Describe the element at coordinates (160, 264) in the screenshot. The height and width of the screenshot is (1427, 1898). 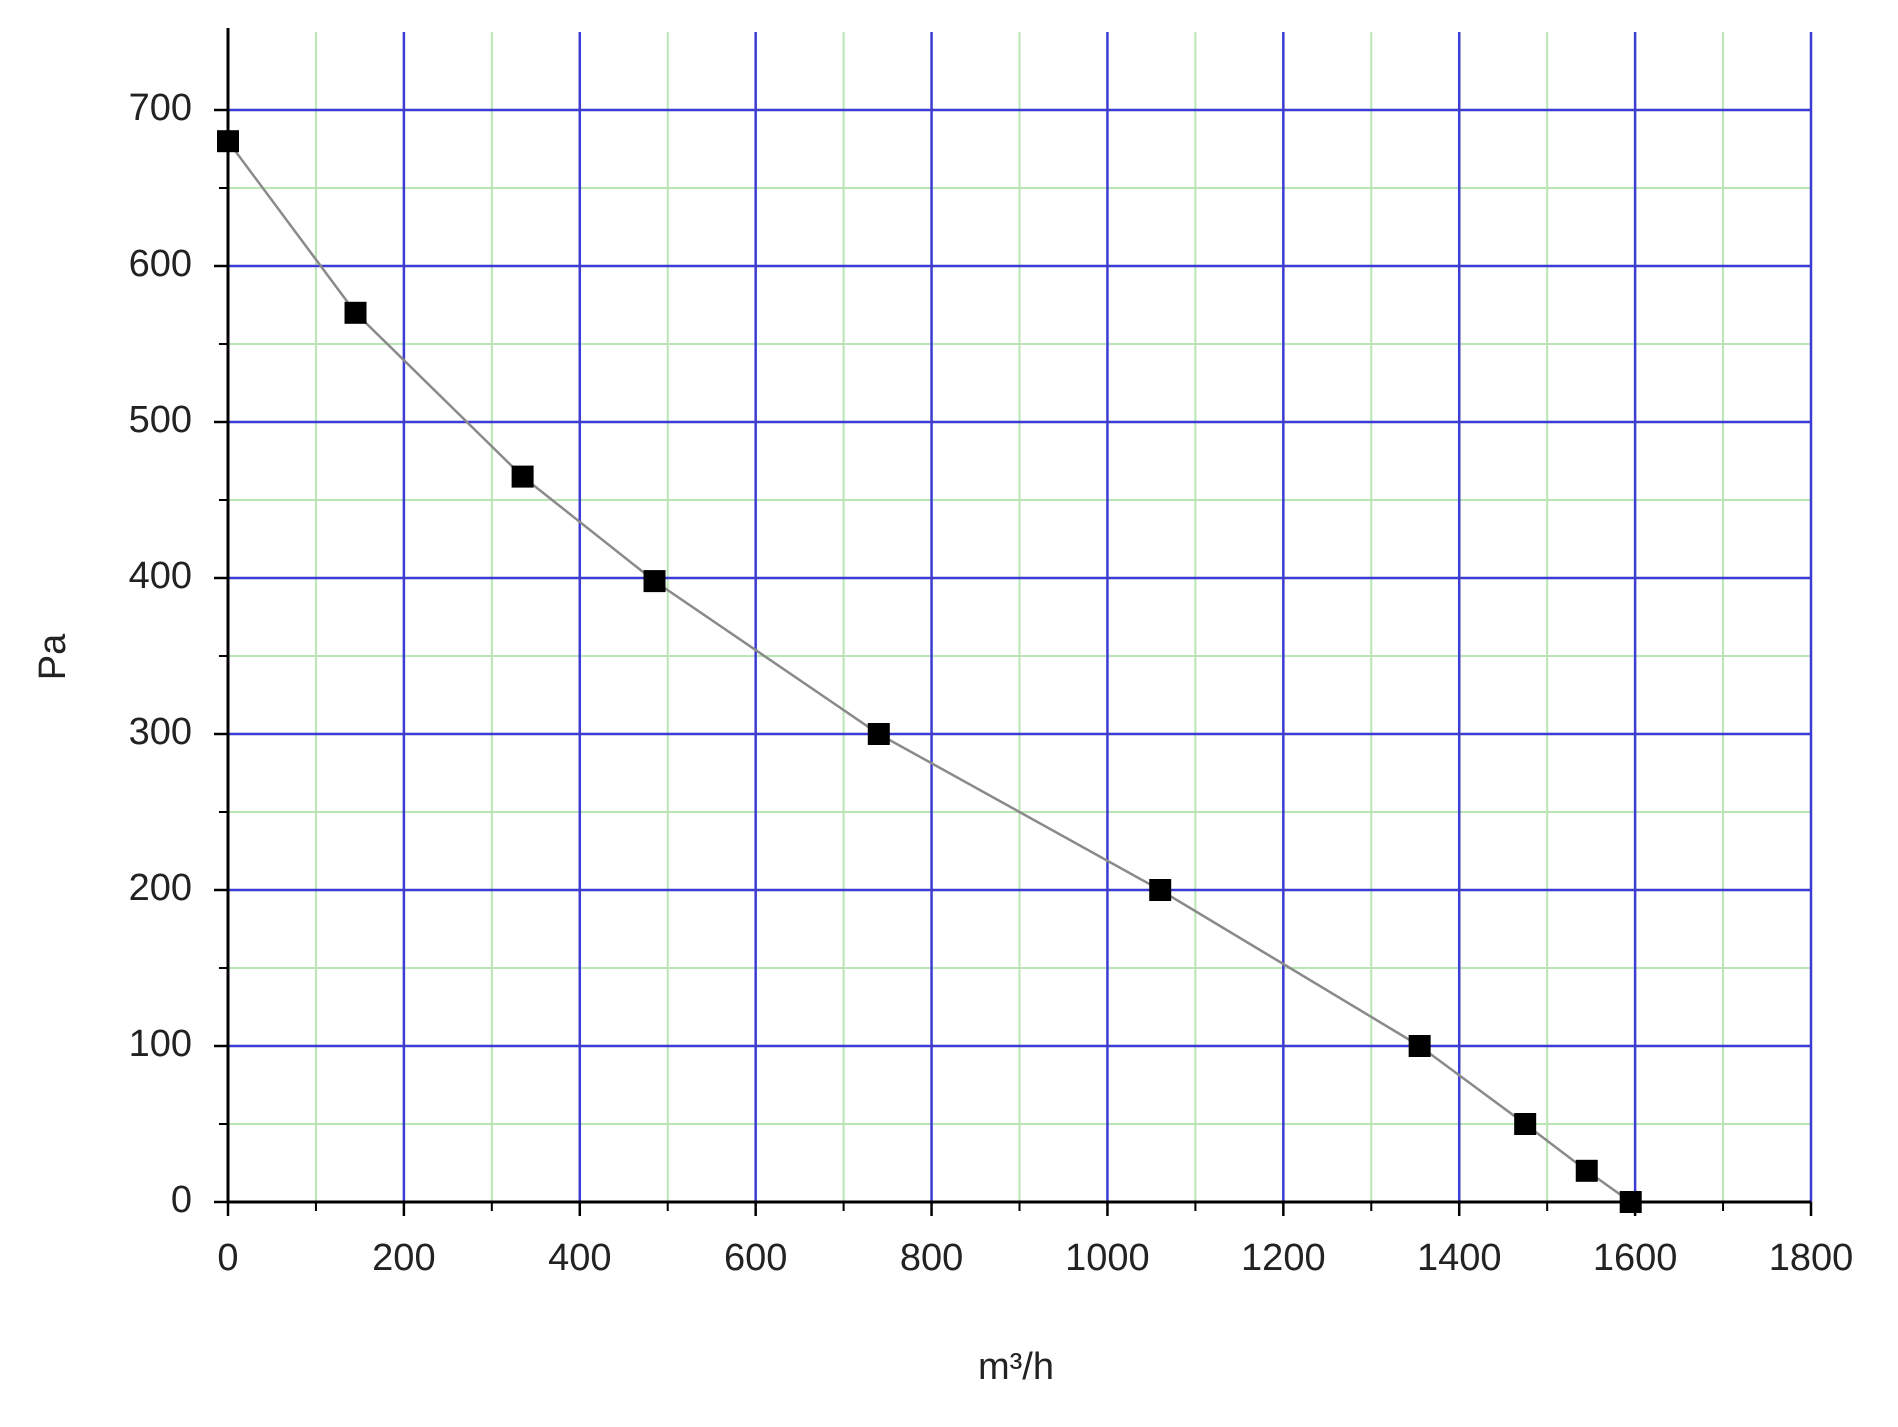
I see `y-tick-label: 600` at that location.